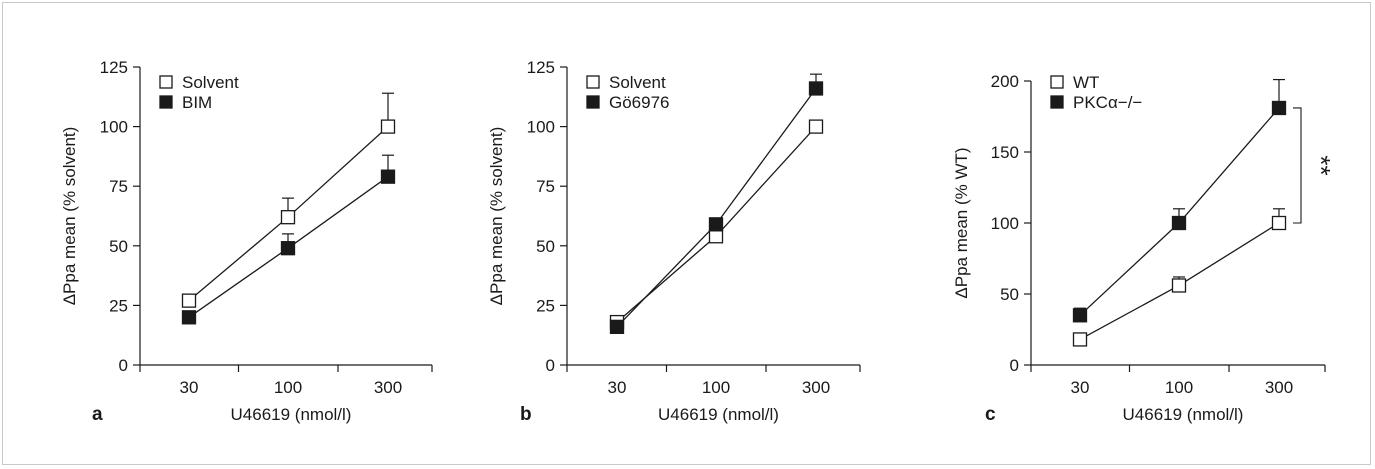 The width and height of the screenshot is (1375, 469). What do you see at coordinates (990, 414) in the screenshot?
I see `panel-letter: c` at bounding box center [990, 414].